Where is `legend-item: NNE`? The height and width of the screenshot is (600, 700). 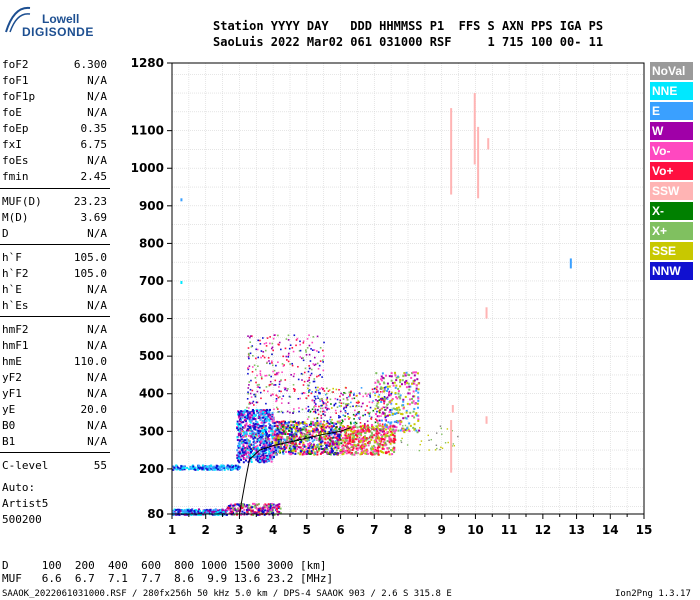
legend-item: NNE is located at coordinates (671, 91).